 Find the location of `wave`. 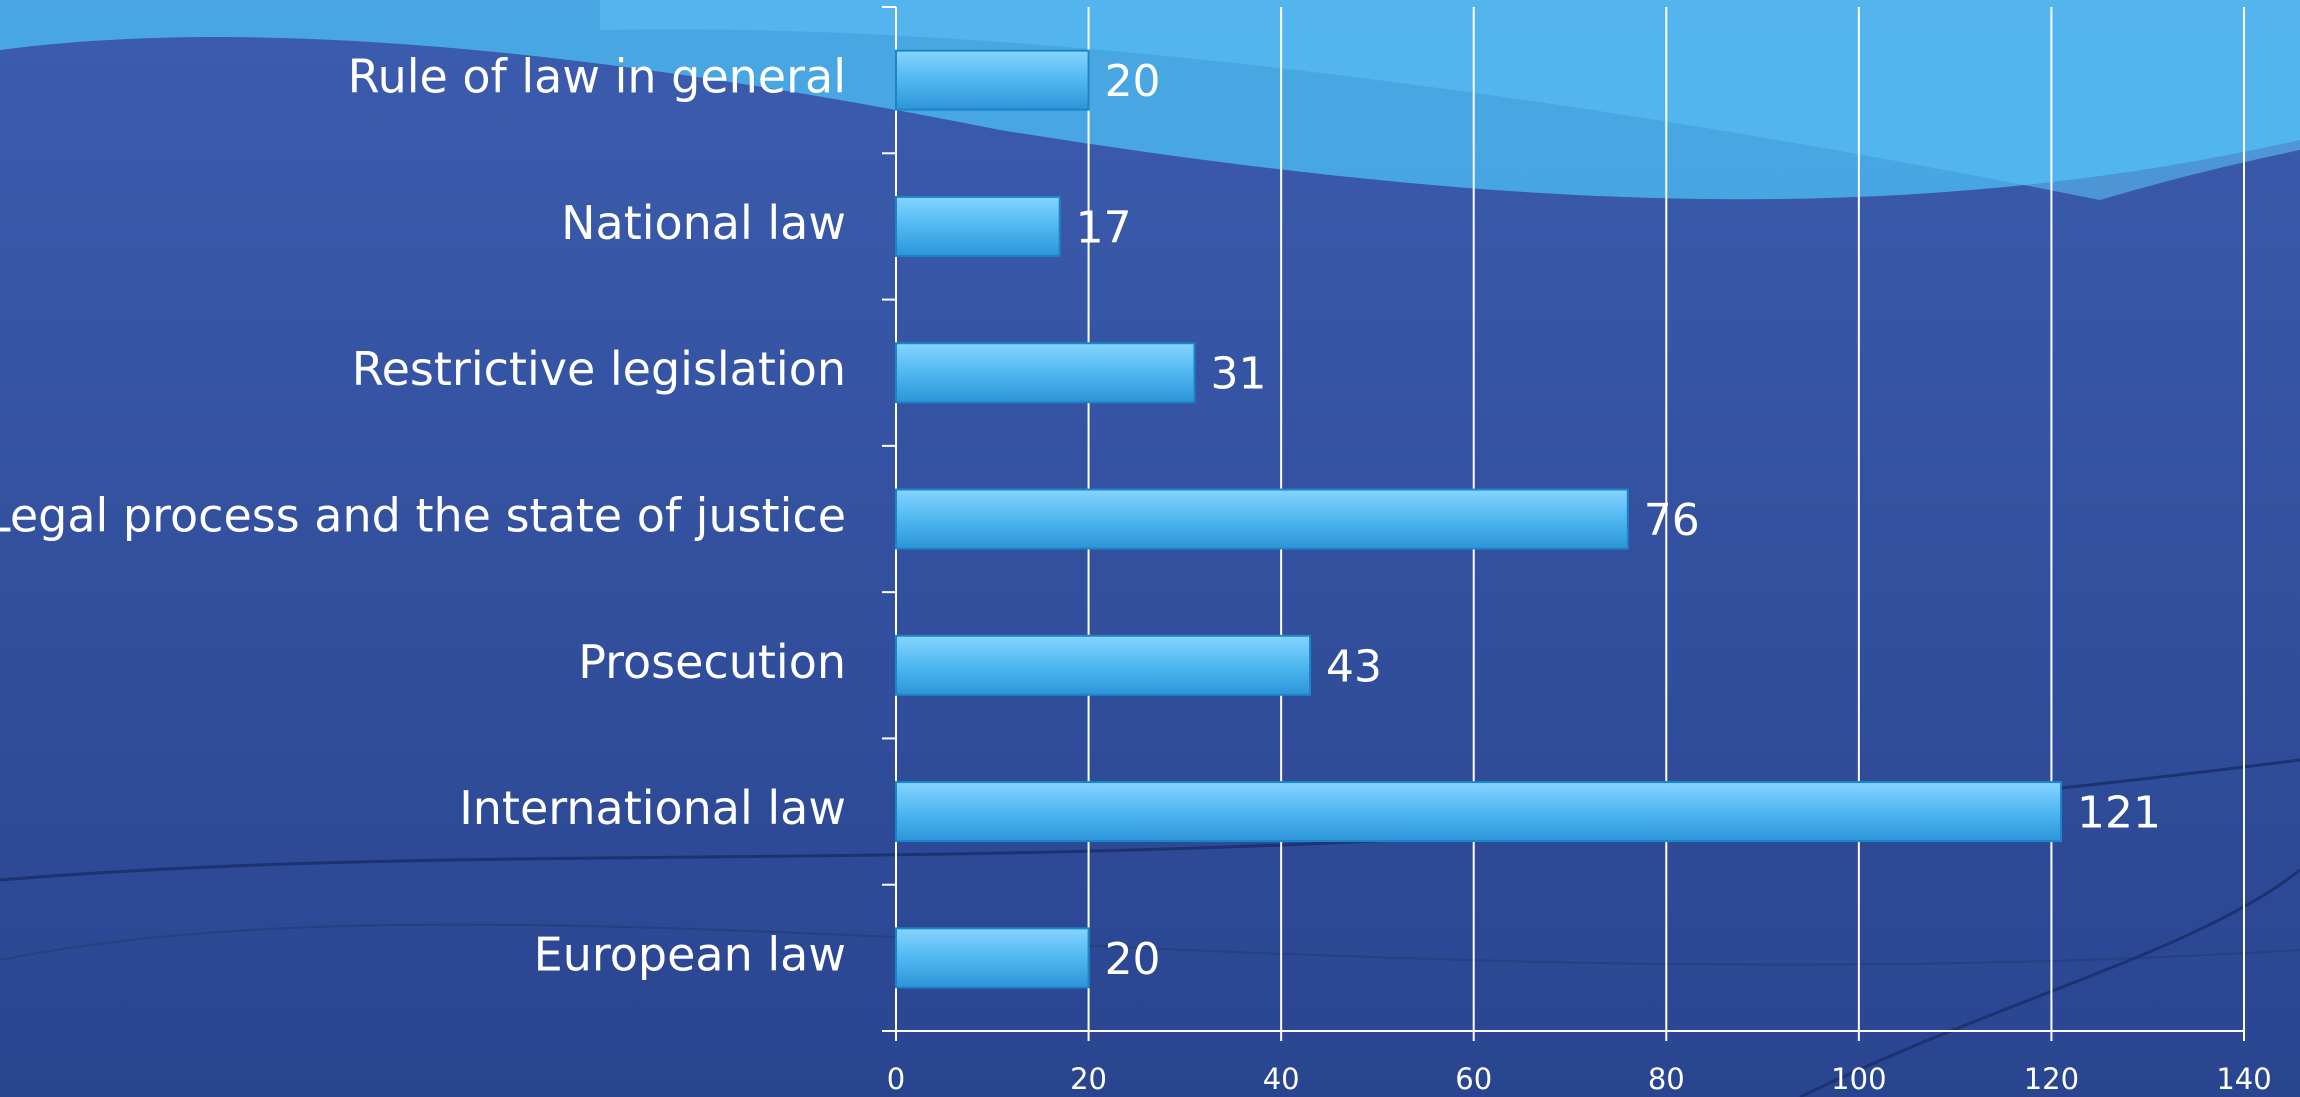

wave is located at coordinates (1450, 100).